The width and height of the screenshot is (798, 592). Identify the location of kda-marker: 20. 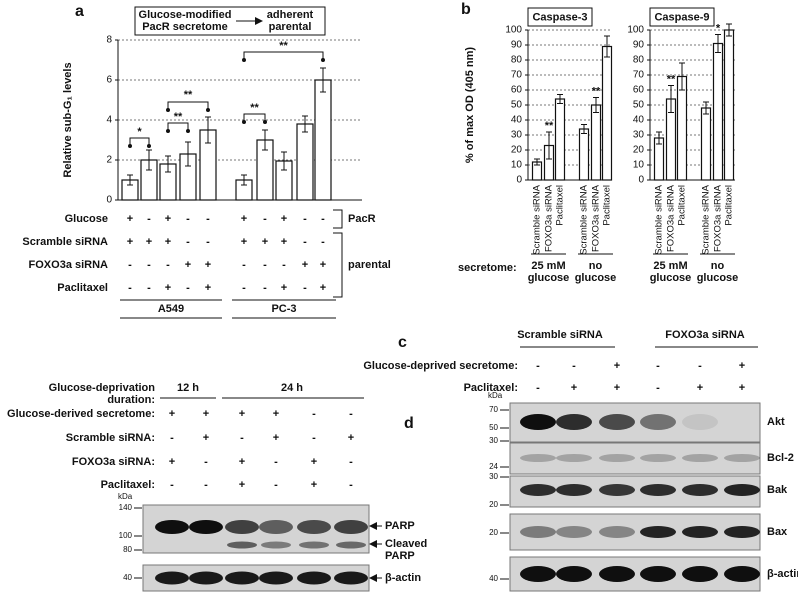
(493, 504).